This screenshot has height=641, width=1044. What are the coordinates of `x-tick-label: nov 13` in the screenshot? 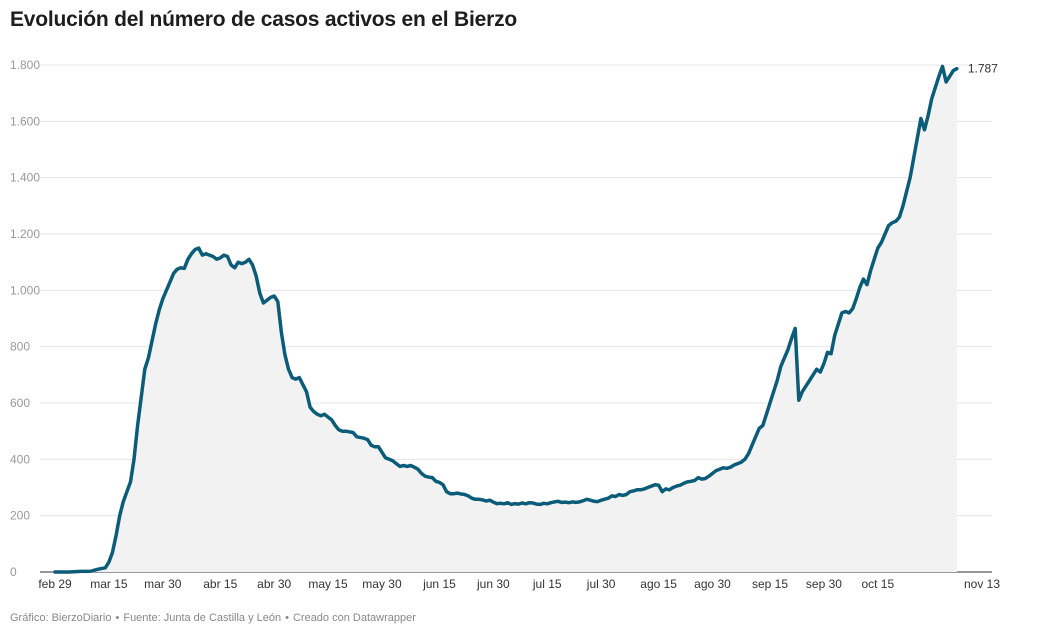 It's located at (982, 584).